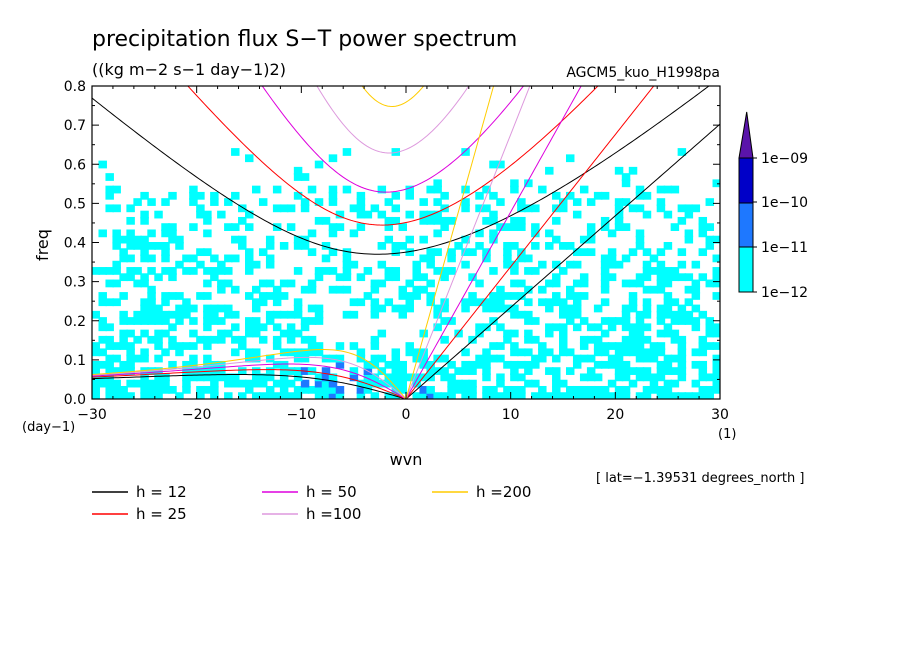 The height and width of the screenshot is (654, 904). Describe the element at coordinates (75, 204) in the screenshot. I see `y-tick-label: 0.5` at that location.